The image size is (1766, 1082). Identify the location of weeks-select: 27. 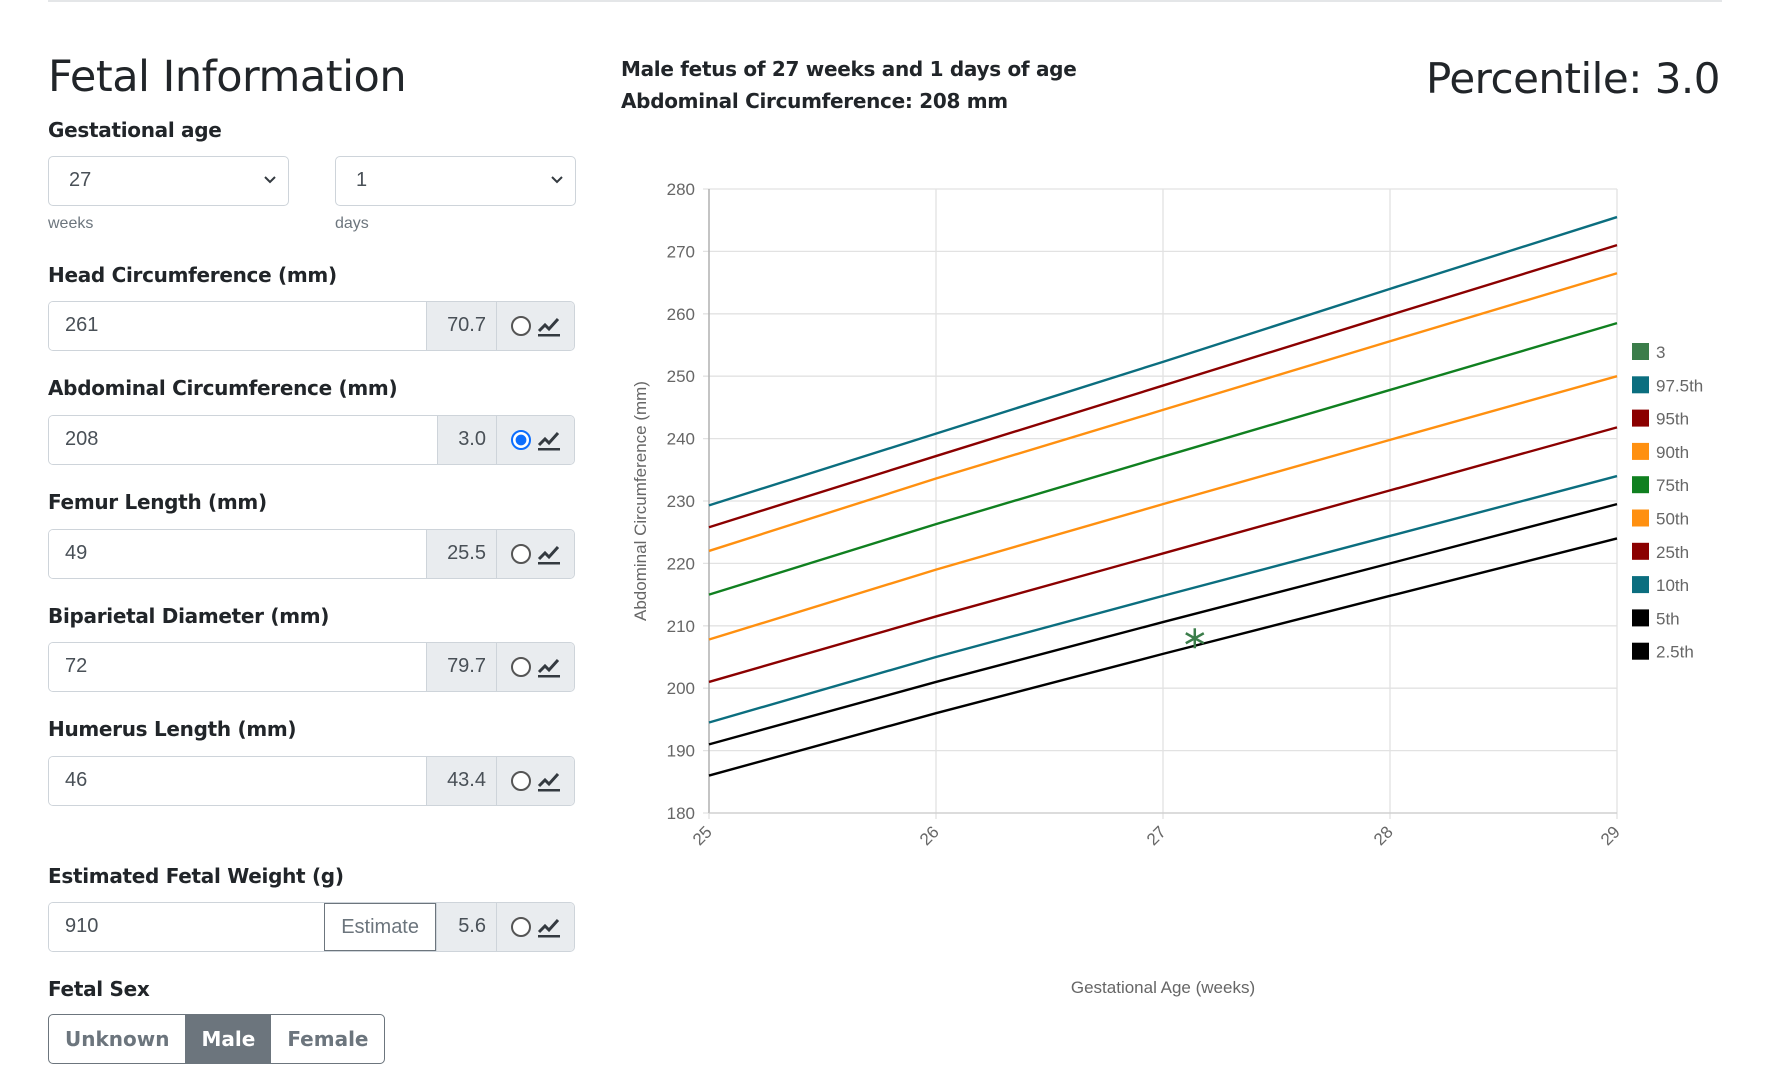
(168, 181).